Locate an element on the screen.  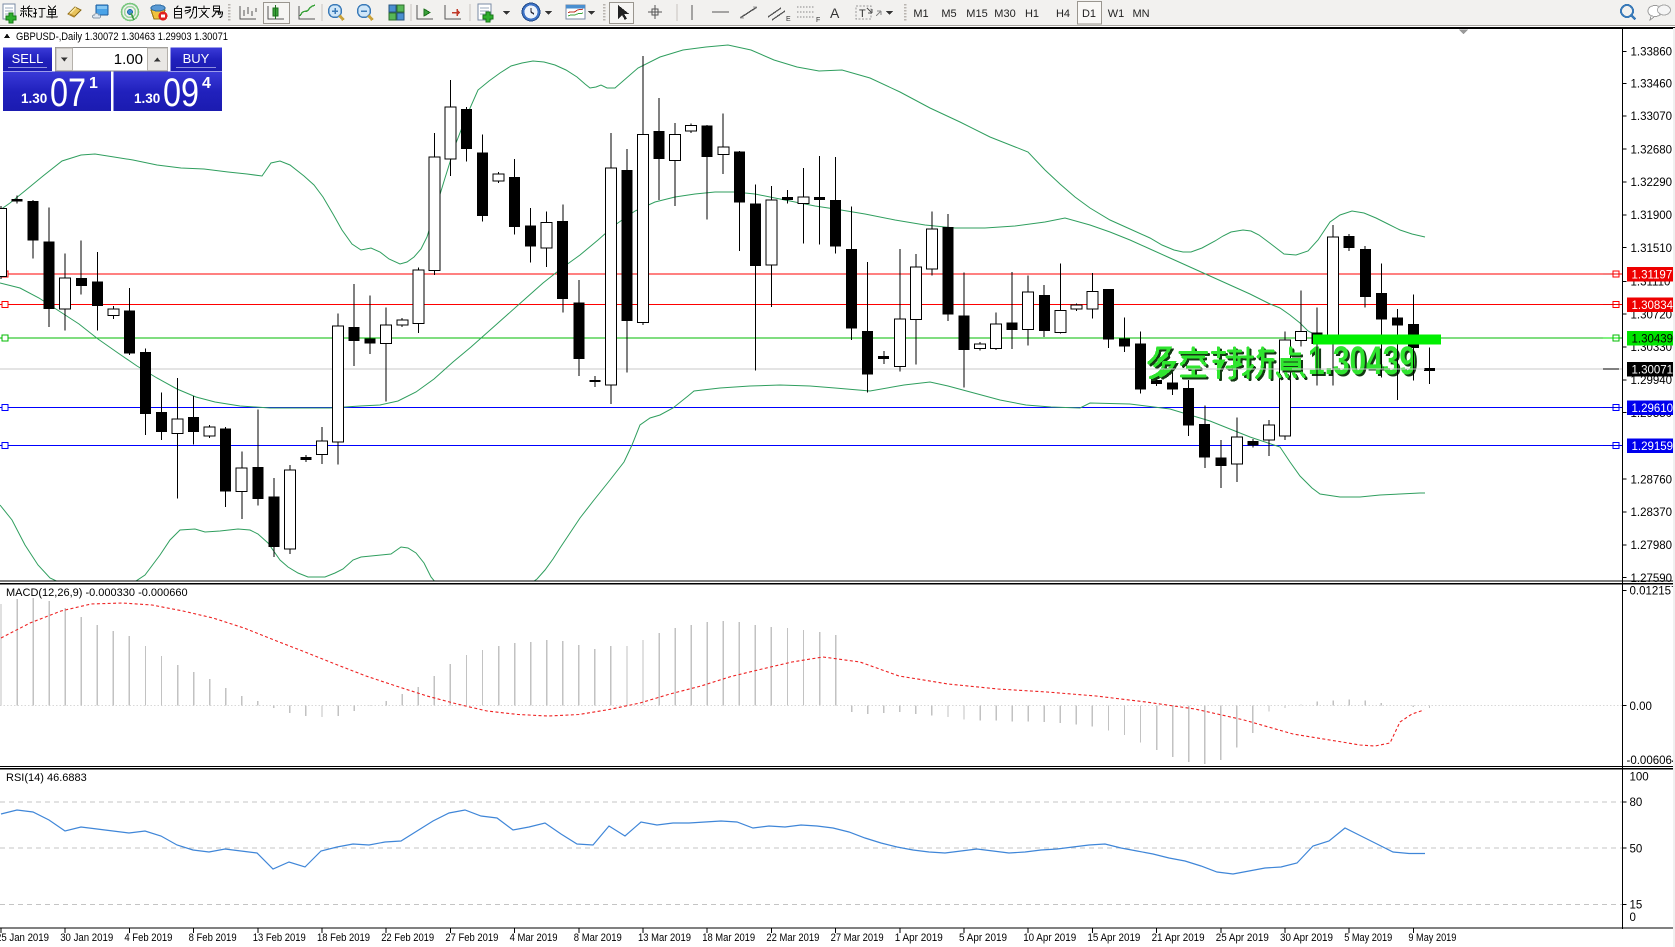
svg-text: 1.30720 is located at coordinates (1652, 315).